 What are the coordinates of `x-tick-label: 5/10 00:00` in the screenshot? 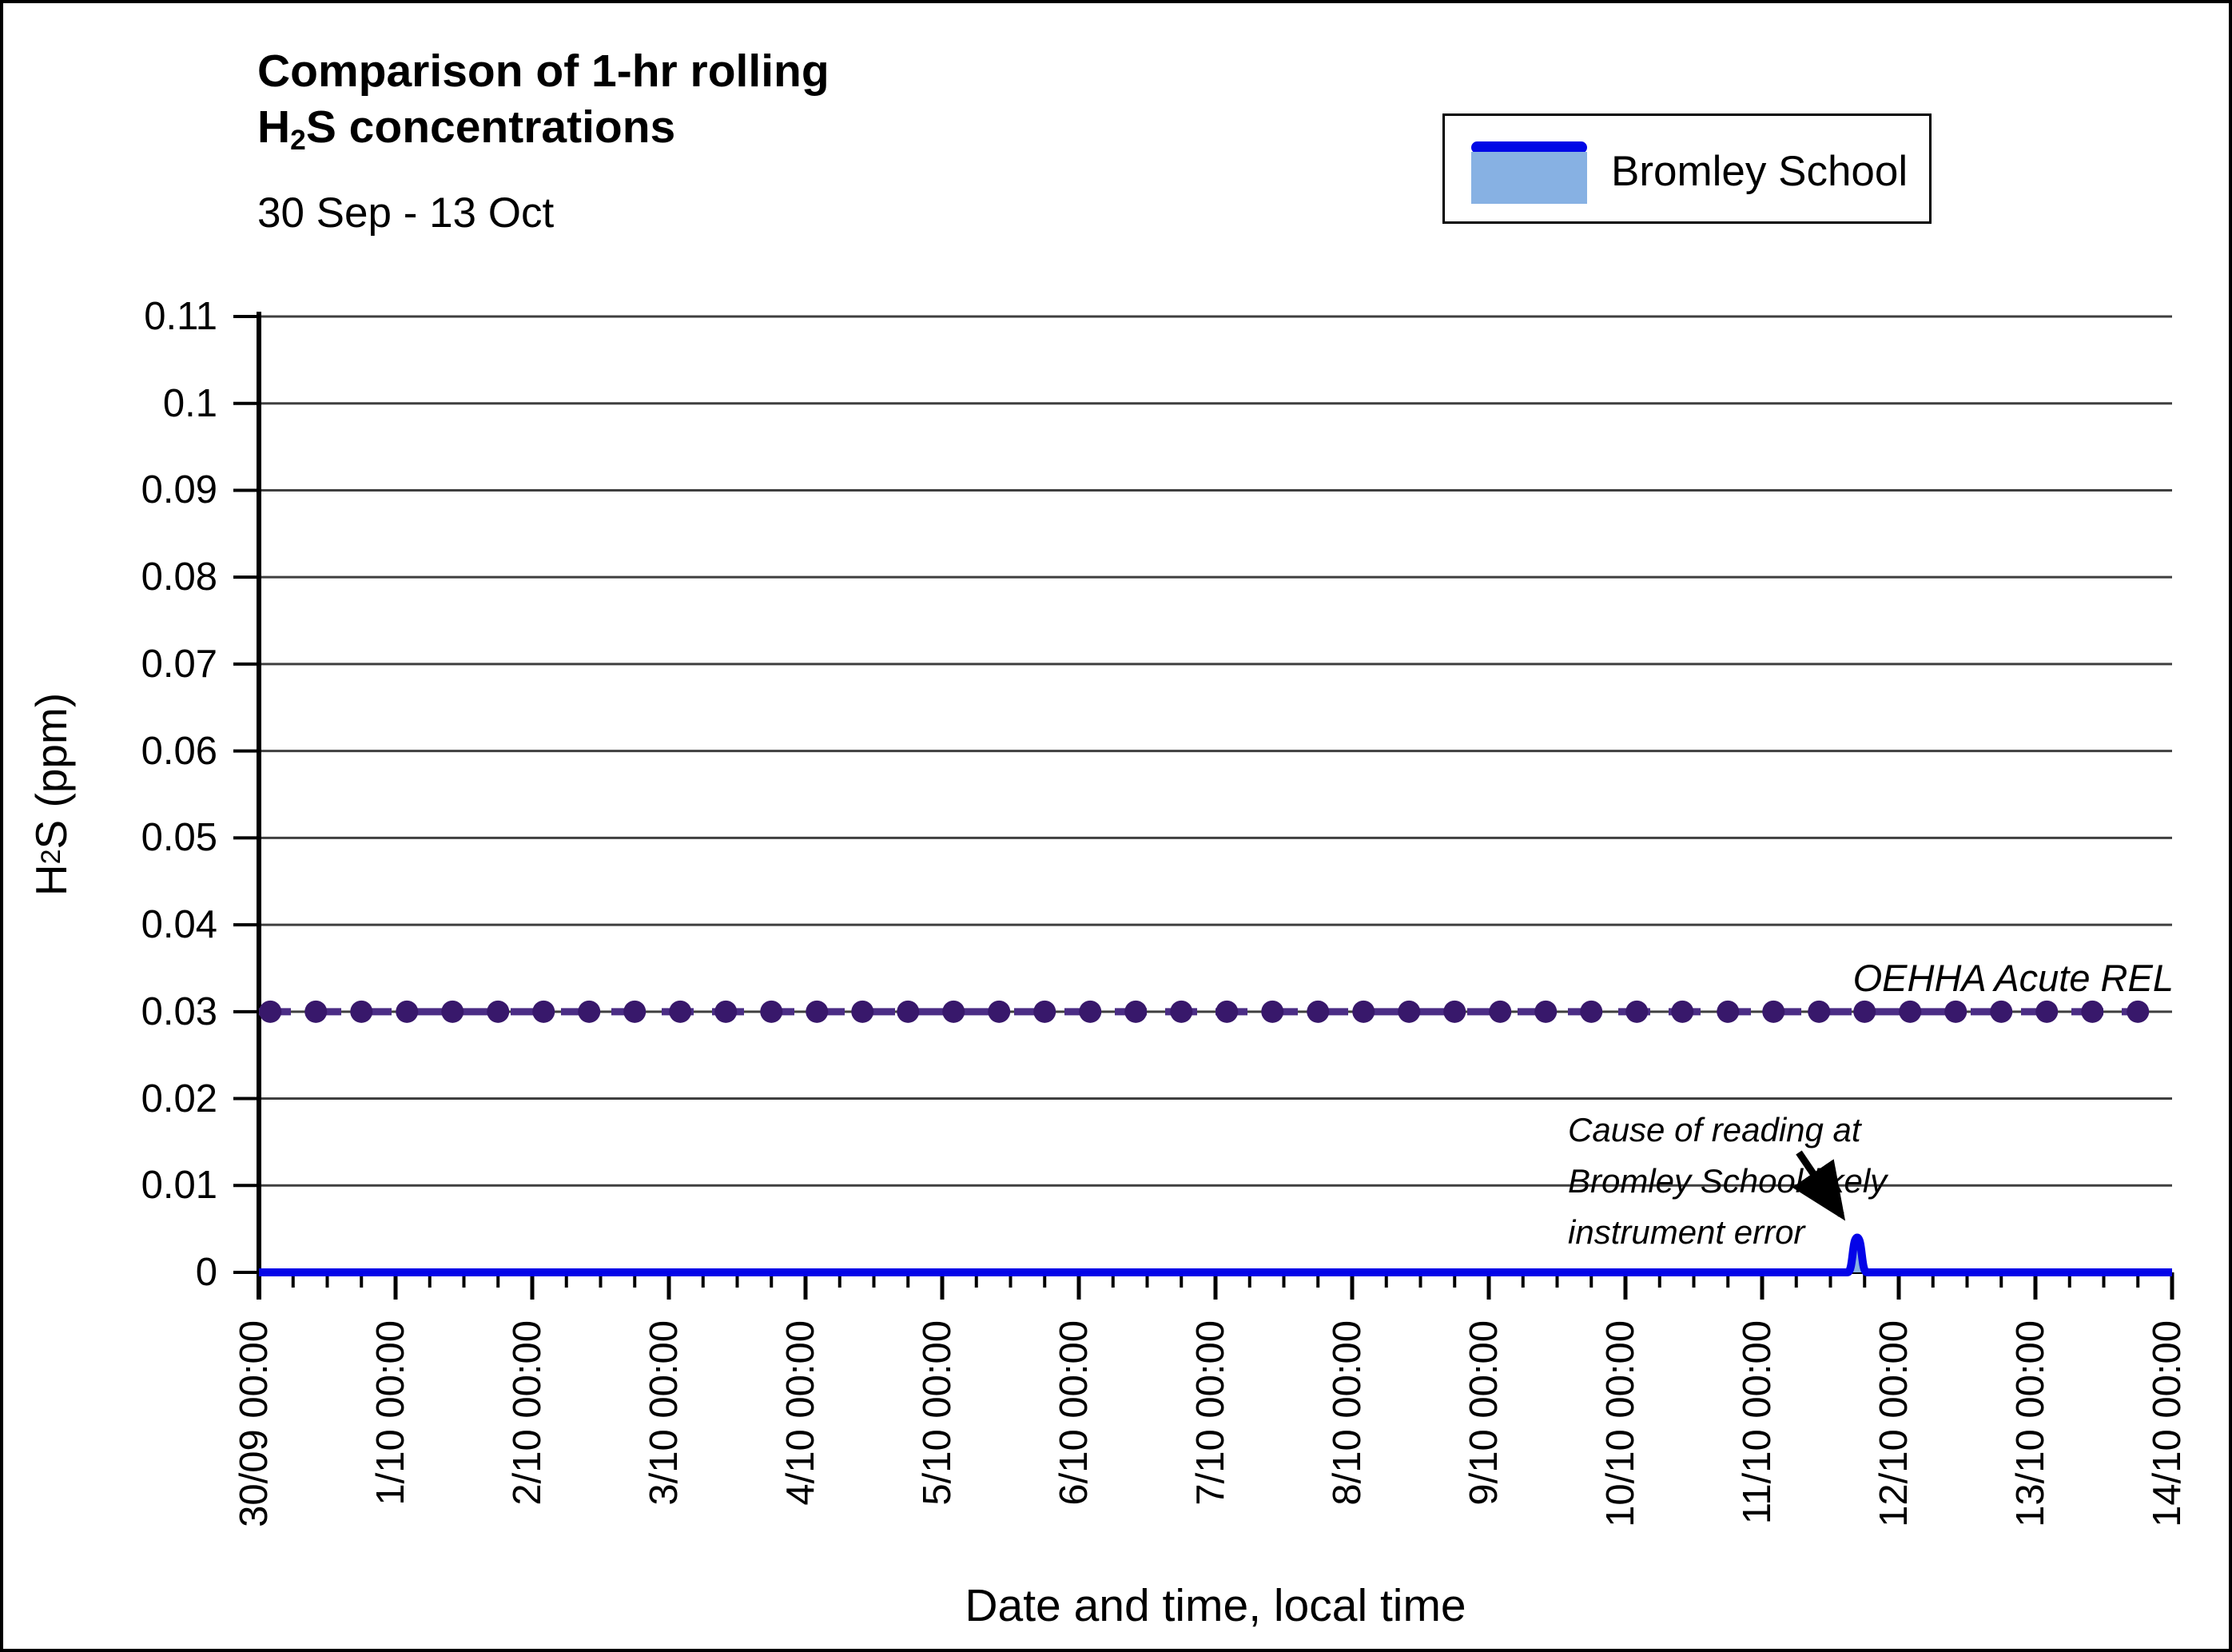 It's located at (938, 1413).